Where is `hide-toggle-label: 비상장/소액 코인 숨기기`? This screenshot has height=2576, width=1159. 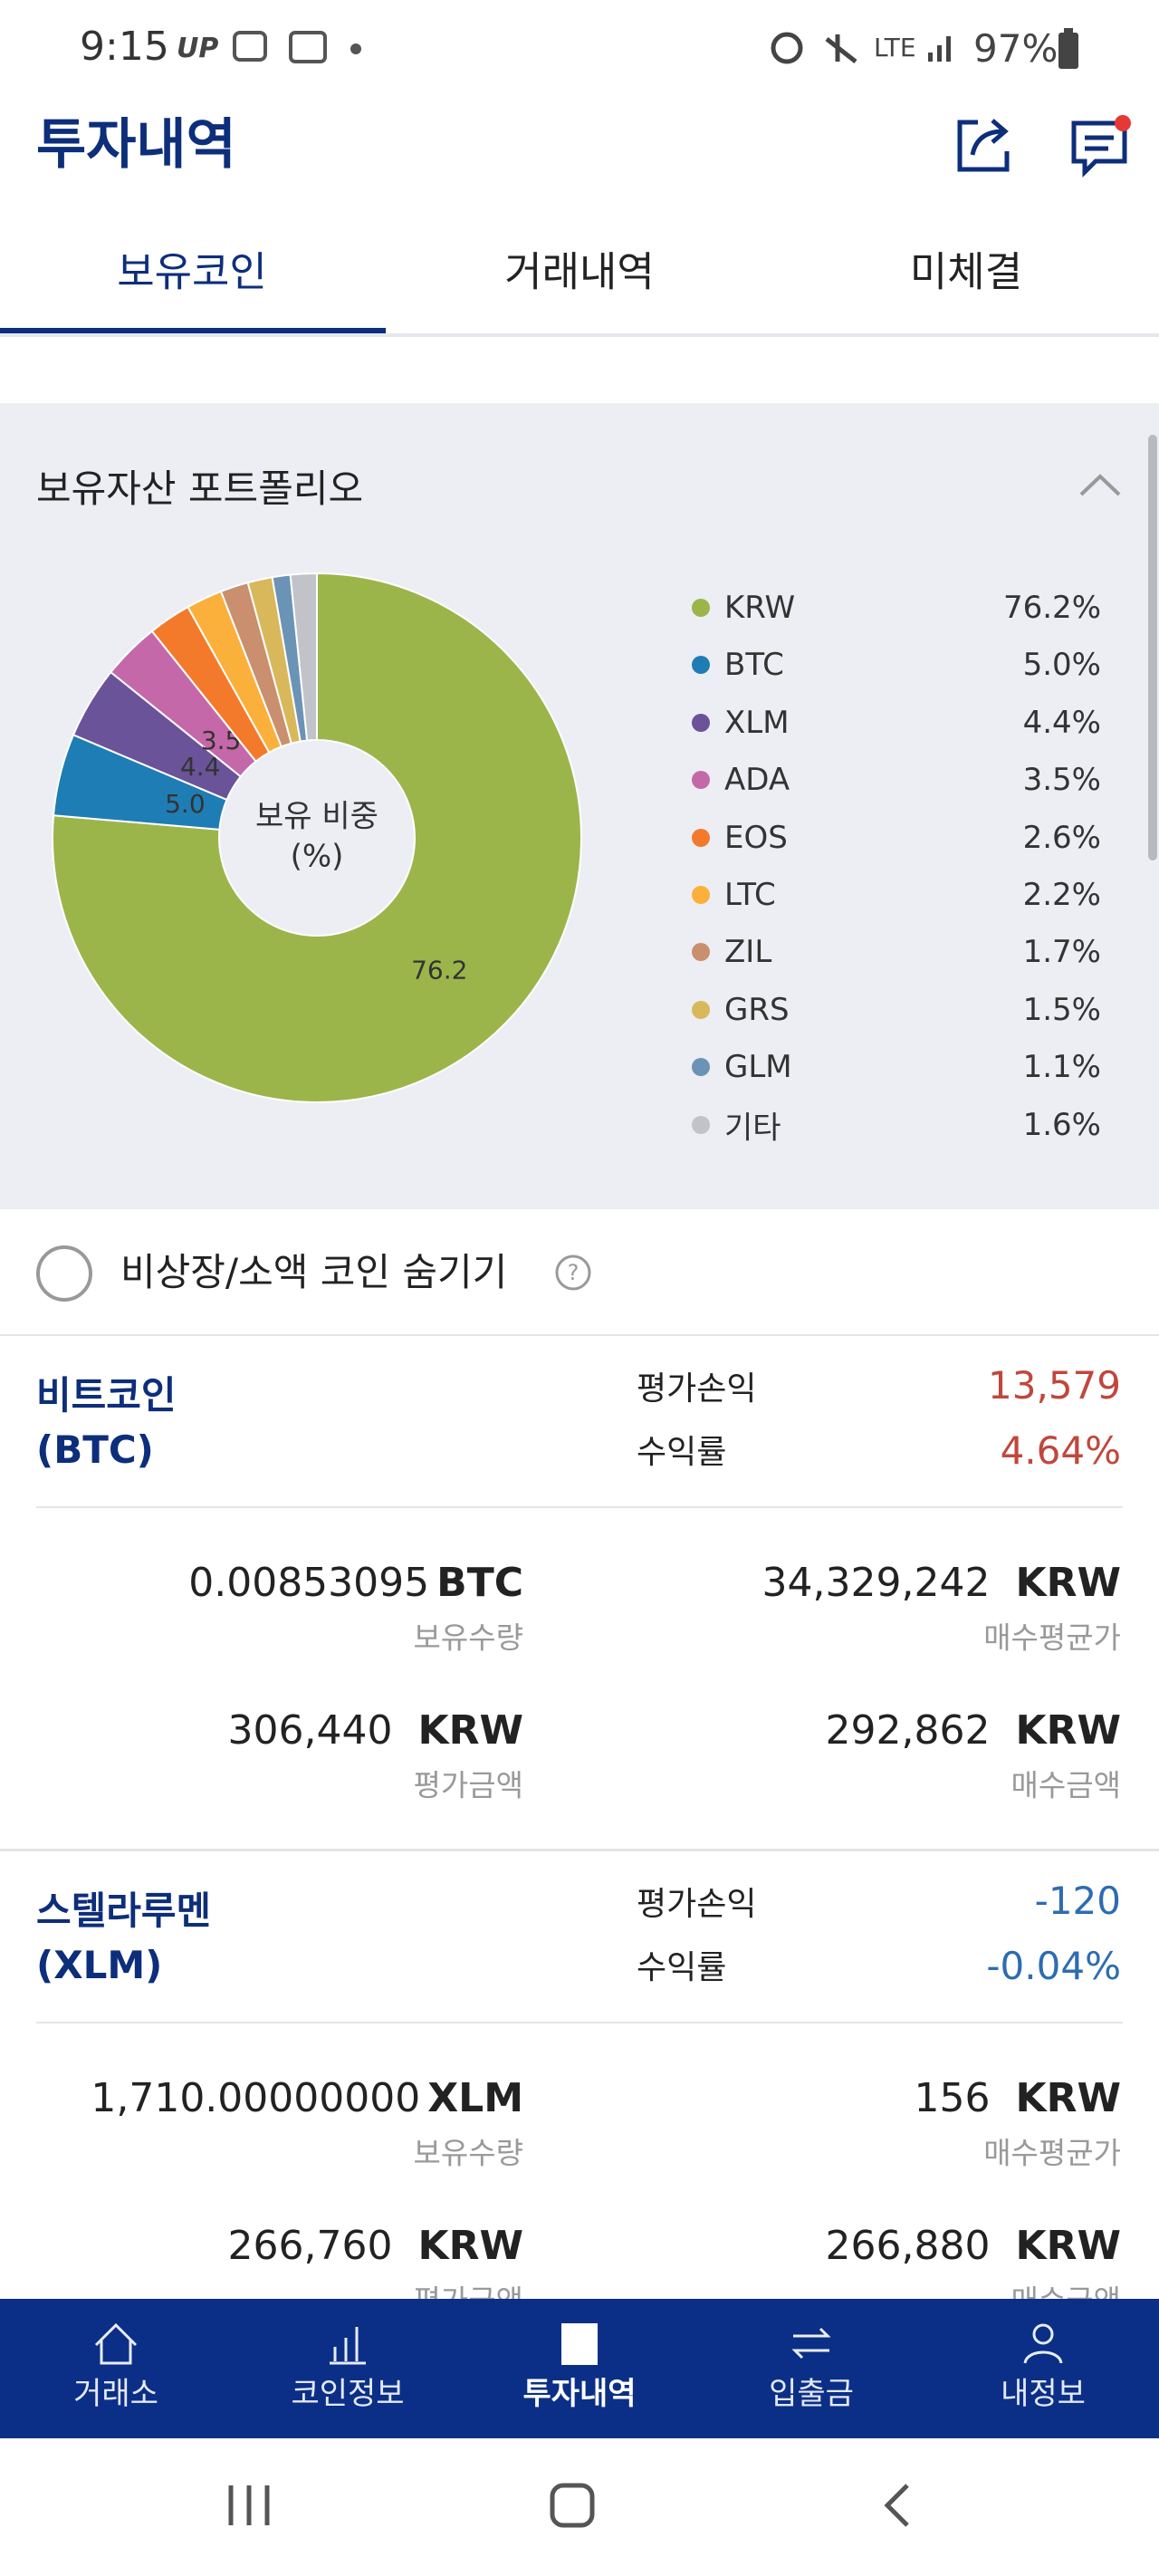 hide-toggle-label: 비상장/소액 코인 숨기기 is located at coordinates (314, 1272).